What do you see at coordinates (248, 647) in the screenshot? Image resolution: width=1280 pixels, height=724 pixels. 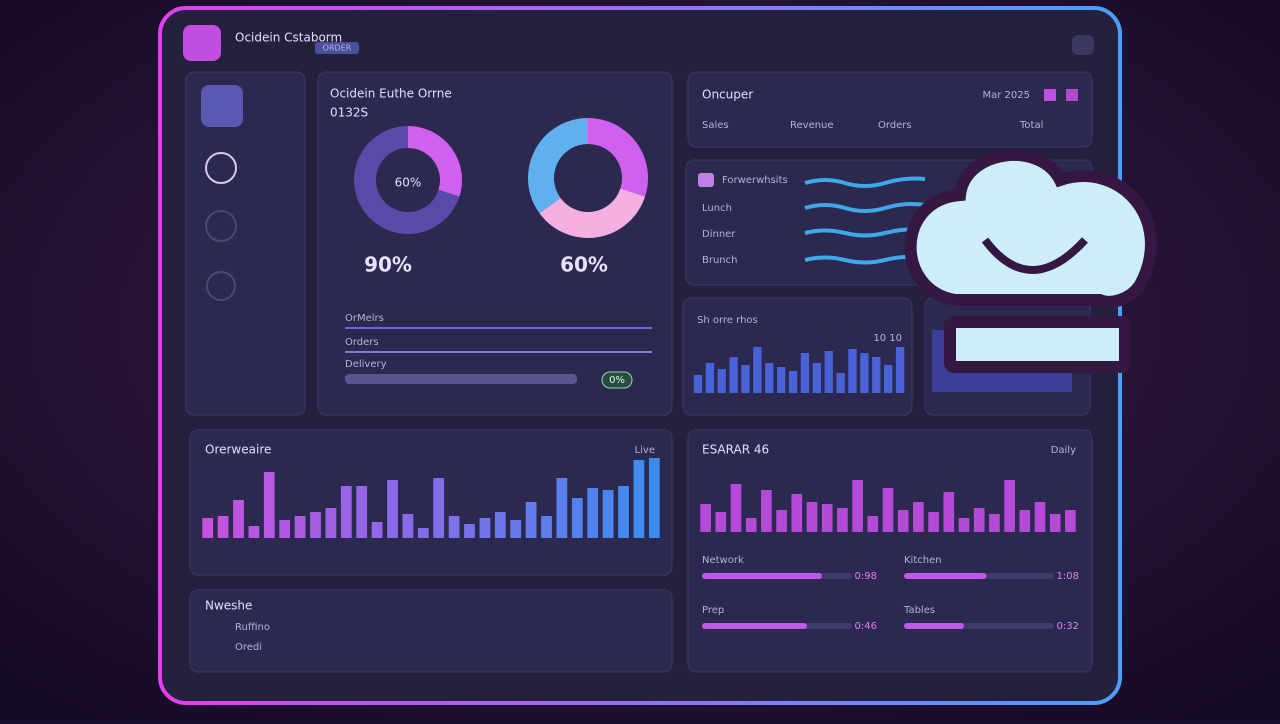 I see `order-row: Oredi` at bounding box center [248, 647].